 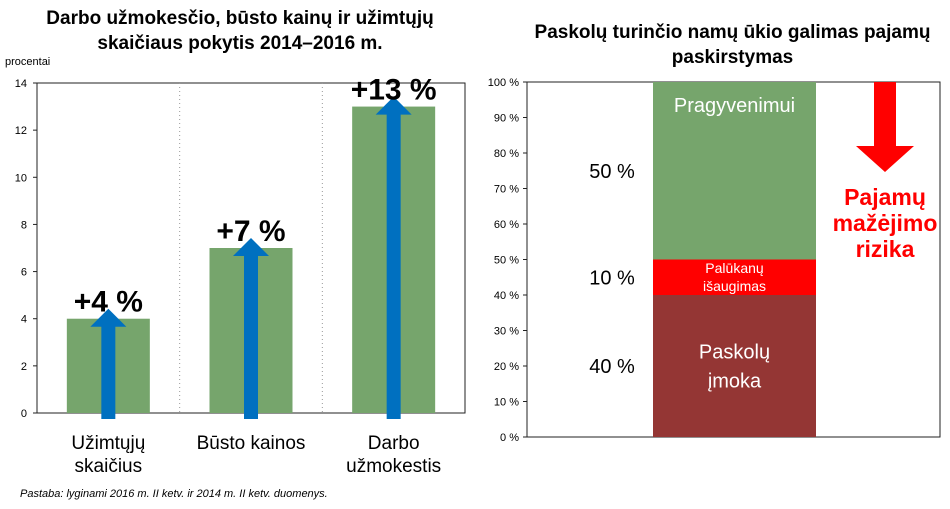 I want to click on right-y-tick-label: 40 %, so click(x=506, y=296).